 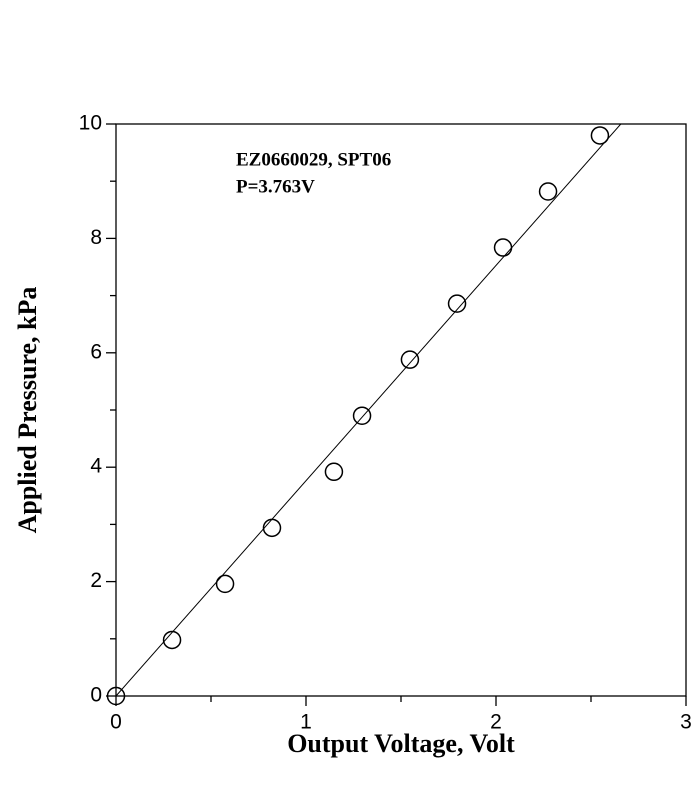 What do you see at coordinates (96, 351) in the screenshot?
I see `y-tick-label: 6` at bounding box center [96, 351].